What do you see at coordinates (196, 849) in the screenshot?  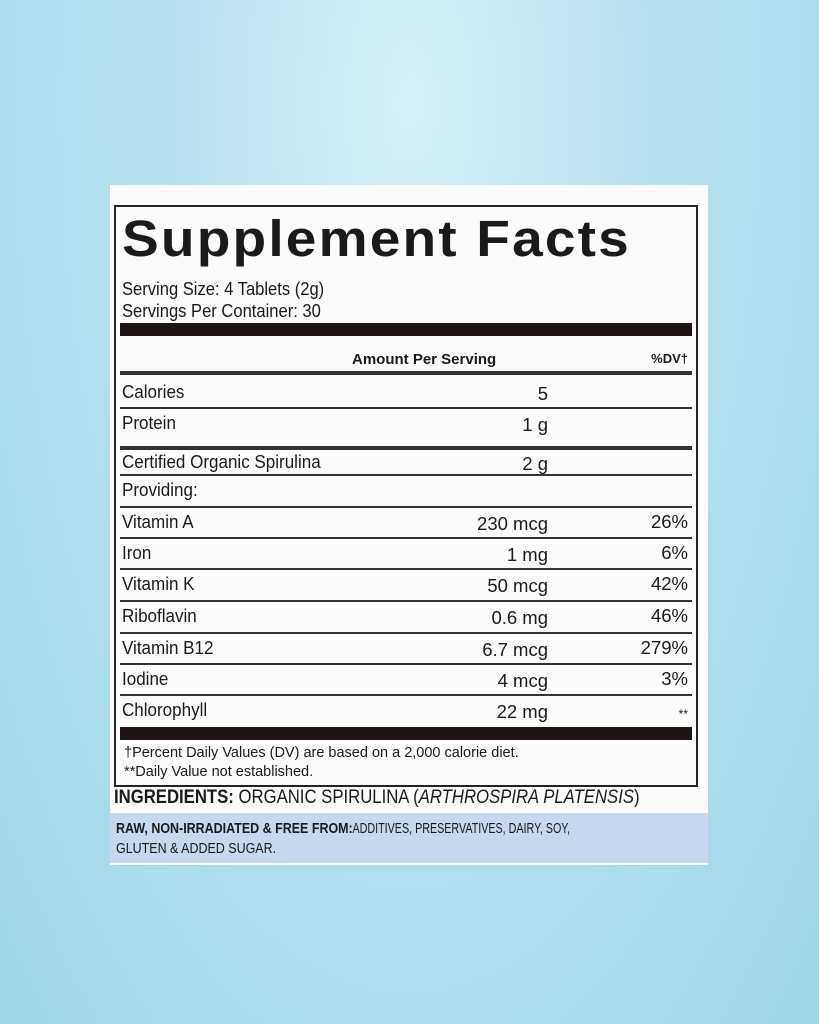 I see `free-from-line2: GLUTEN & ADDED SUGAR.` at bounding box center [196, 849].